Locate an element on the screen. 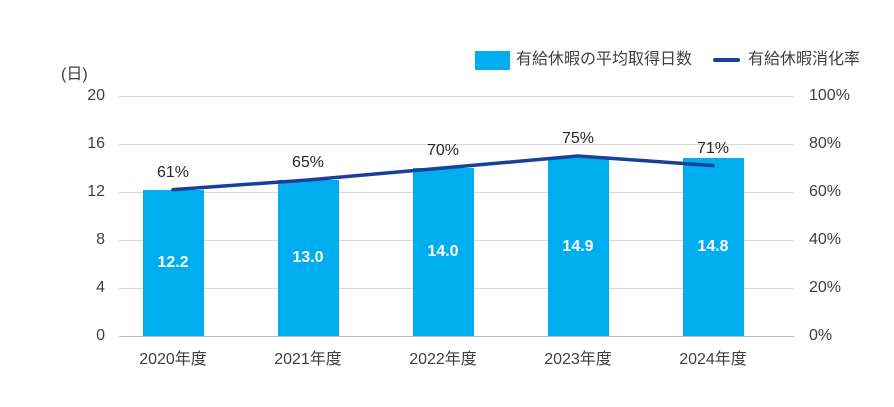 This screenshot has height=407, width=894. left-axis-tick: 12 is located at coordinates (96, 191).